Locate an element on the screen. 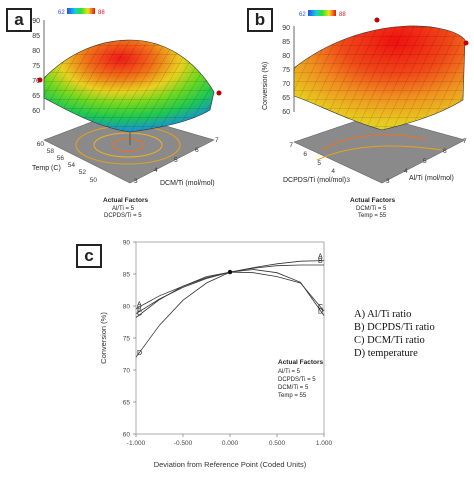 The width and height of the screenshot is (474, 477). y-tick: 60 is located at coordinates (41, 144).